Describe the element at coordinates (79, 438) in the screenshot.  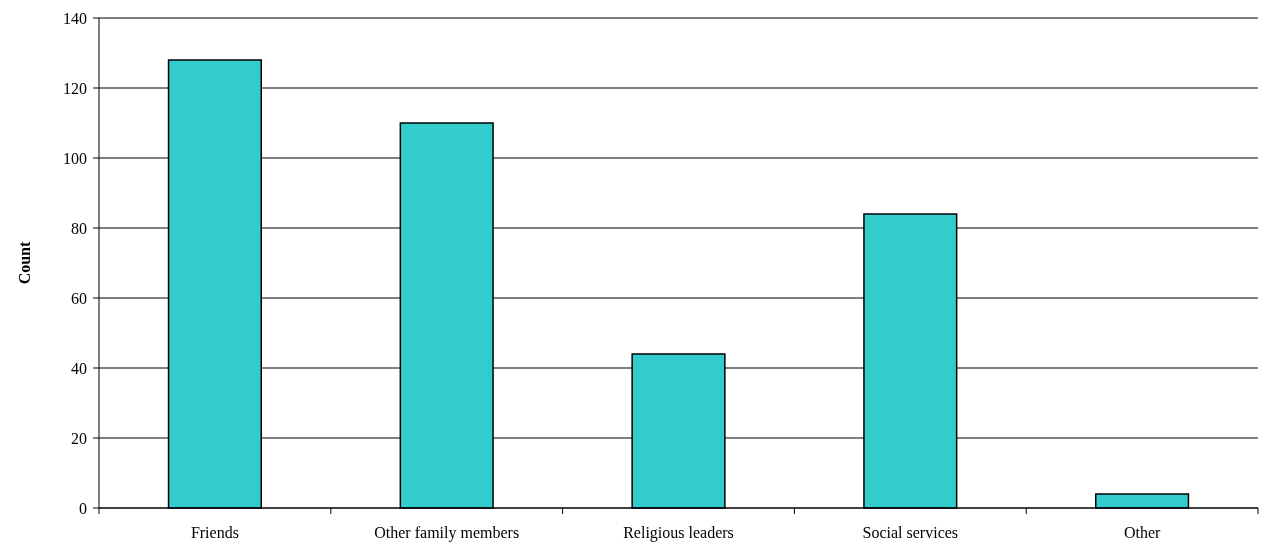
I see `y-tick-label: 20` at that location.